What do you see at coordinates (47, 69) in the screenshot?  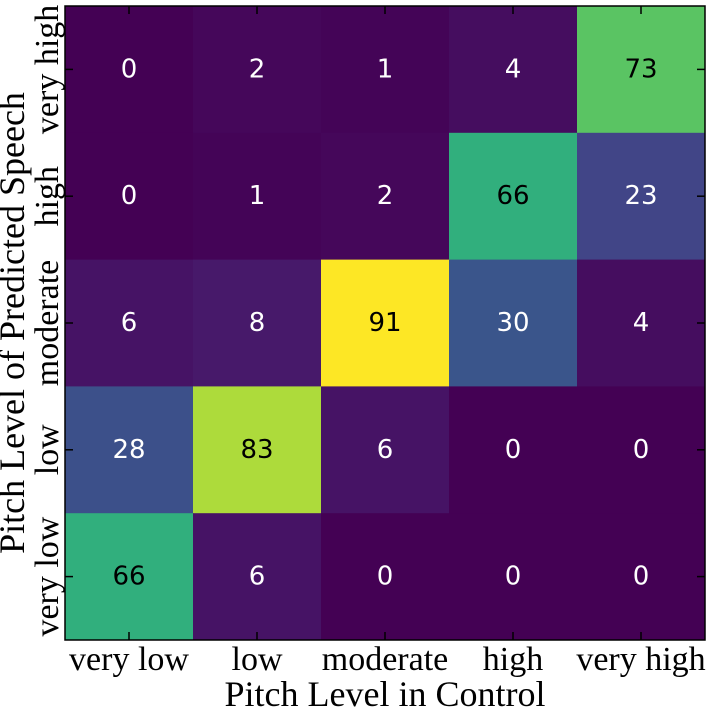 I see `y-tick-label: very high` at bounding box center [47, 69].